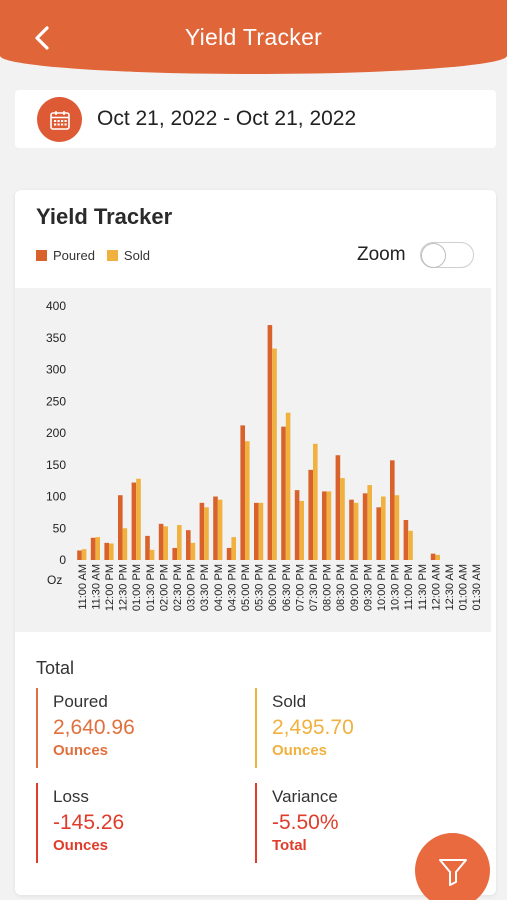 The width and height of the screenshot is (507, 900). What do you see at coordinates (433, 255) in the screenshot?
I see `zoom-toggle-knob` at bounding box center [433, 255].